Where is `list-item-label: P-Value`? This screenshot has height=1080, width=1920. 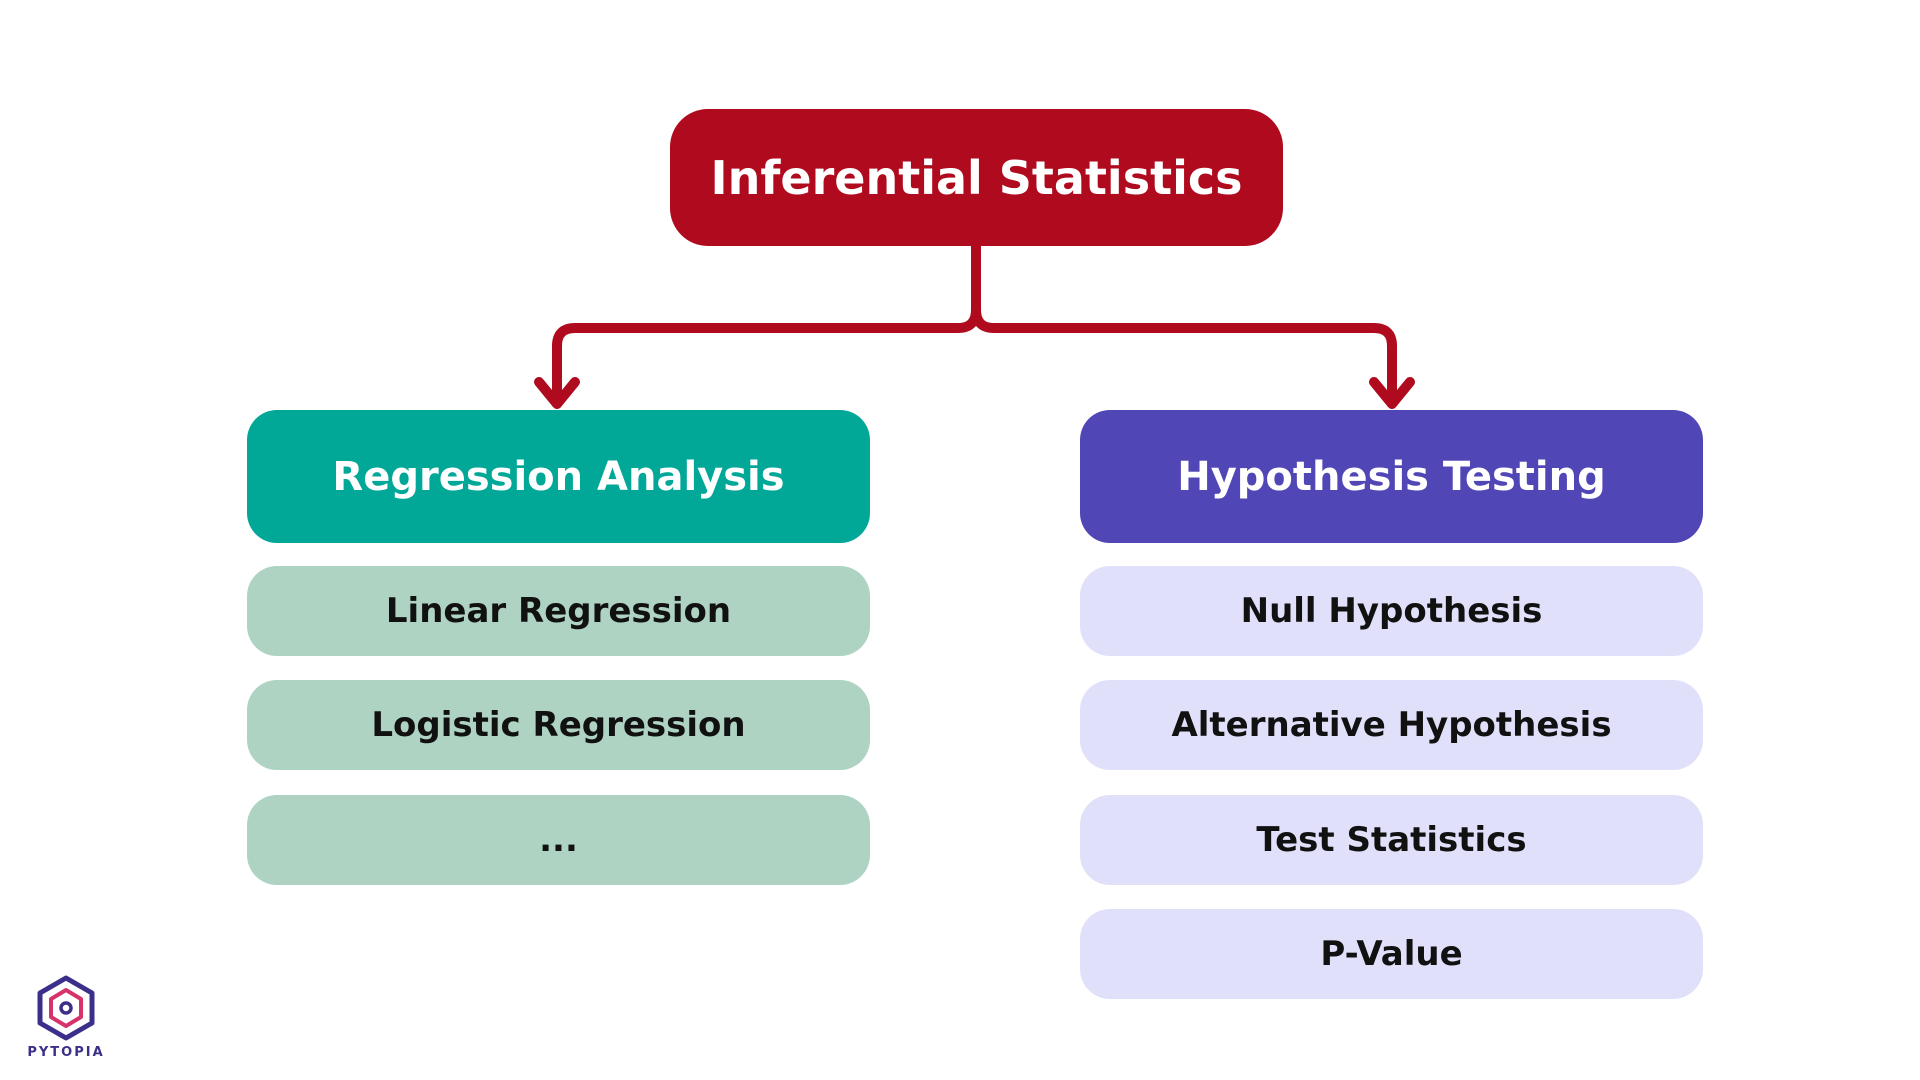 list-item-label: P-Value is located at coordinates (1391, 954).